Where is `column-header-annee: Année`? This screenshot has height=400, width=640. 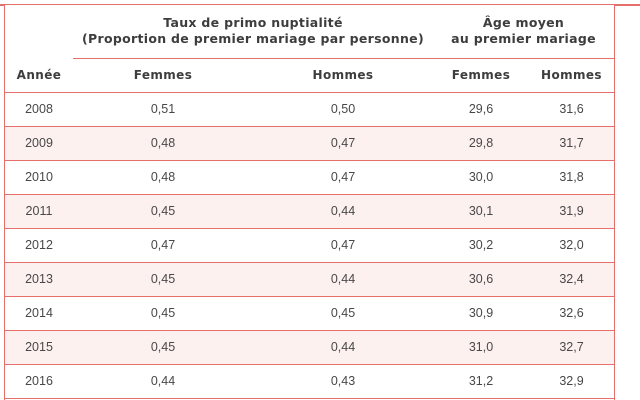 column-header-annee: Année is located at coordinates (39, 75).